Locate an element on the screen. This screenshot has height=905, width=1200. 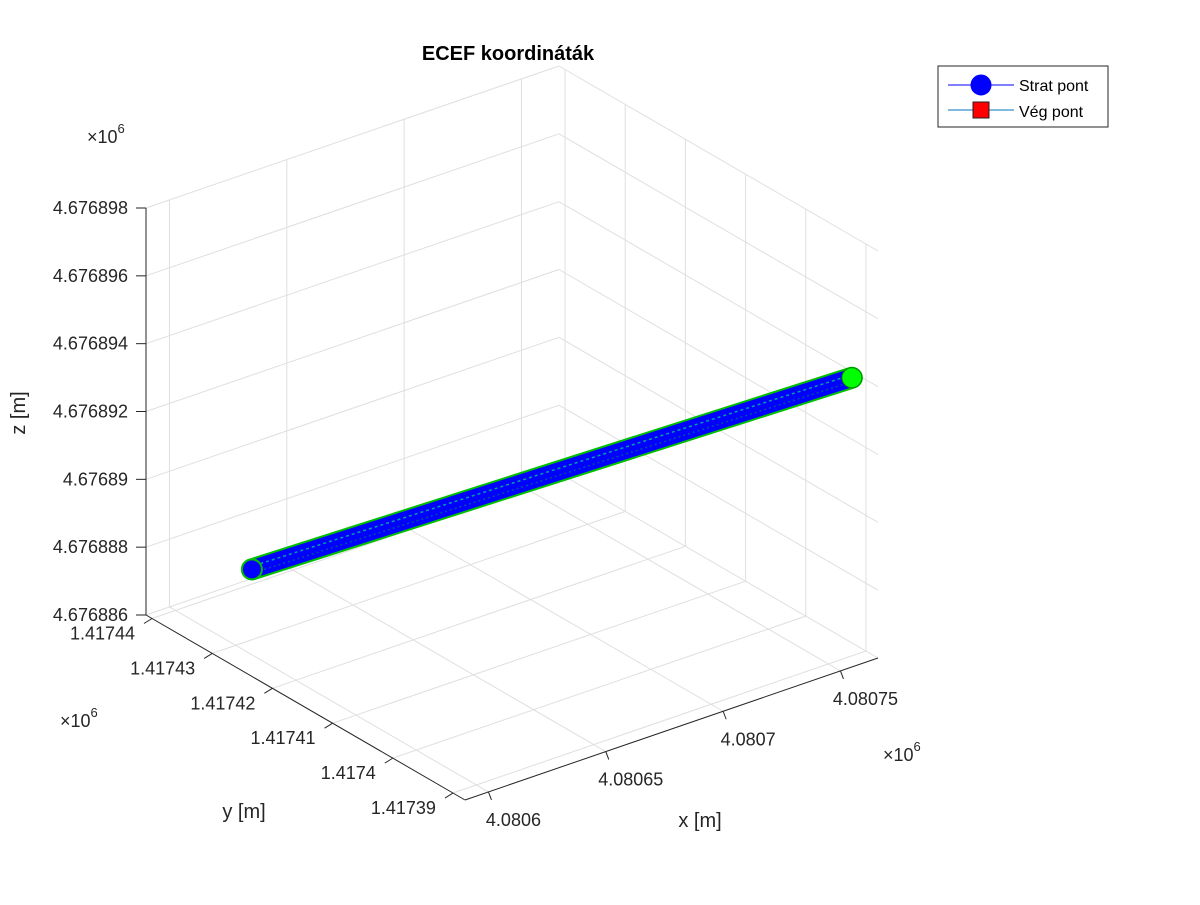
legend-square-marker is located at coordinates (981, 110).